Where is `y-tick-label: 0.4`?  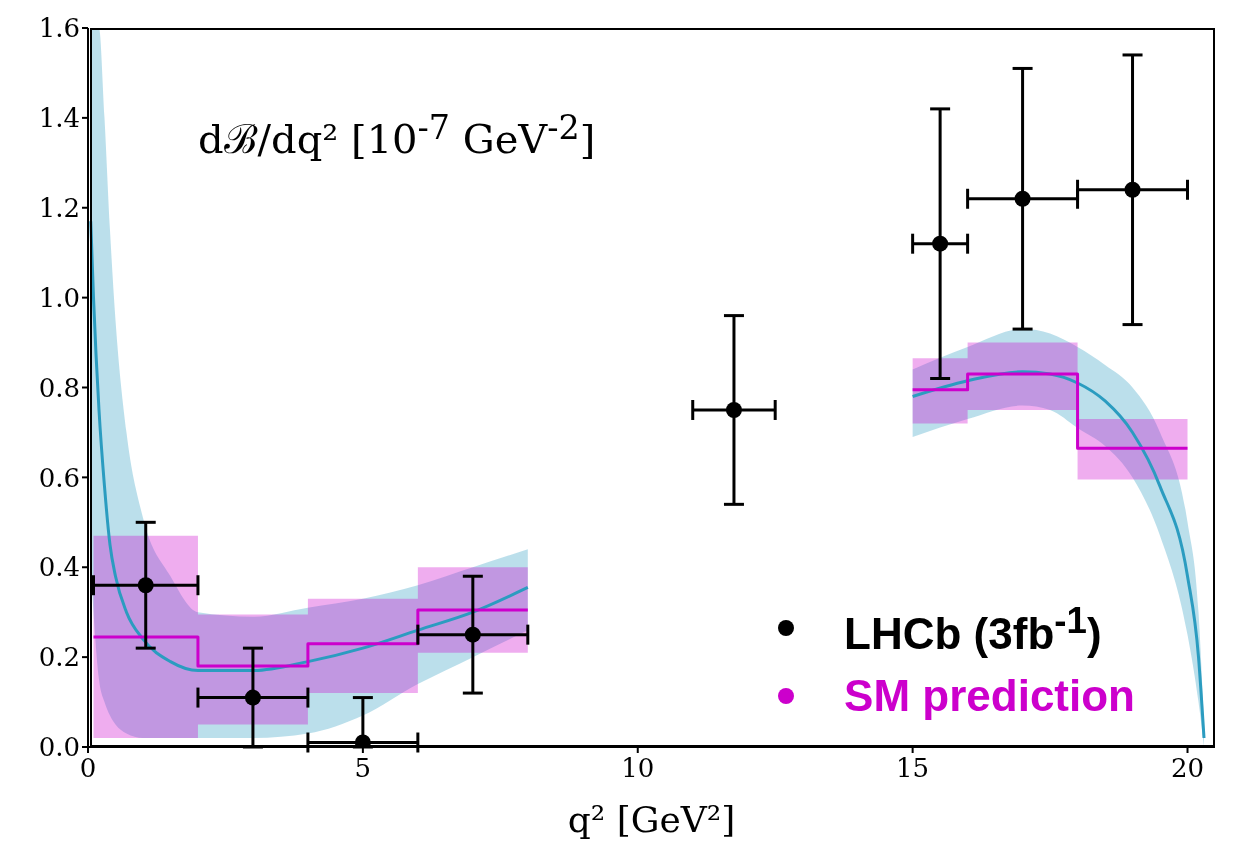
y-tick-label: 0.4 is located at coordinates (59, 567).